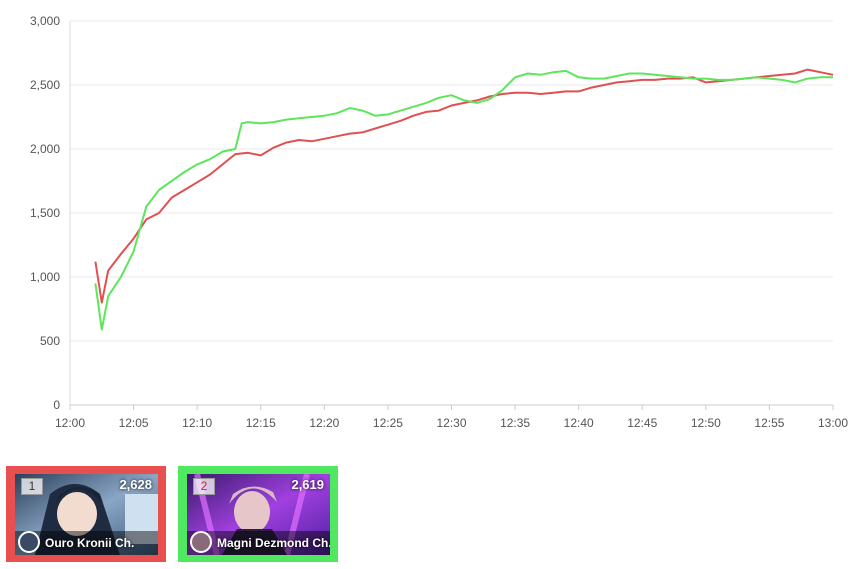  Describe the element at coordinates (515, 423) in the screenshot. I see `x-tick-label: 12:35` at that location.